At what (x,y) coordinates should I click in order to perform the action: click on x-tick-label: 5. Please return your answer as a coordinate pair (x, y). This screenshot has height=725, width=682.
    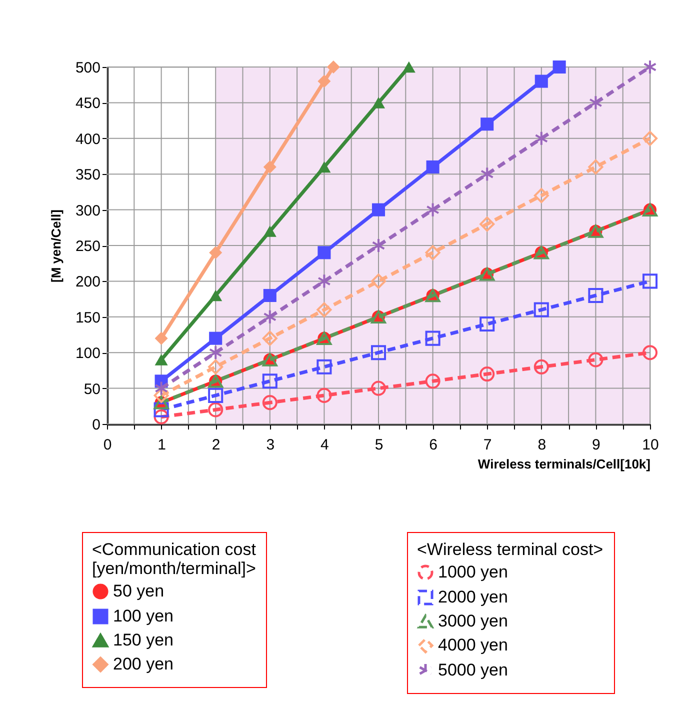
    Looking at the image, I should click on (379, 445).